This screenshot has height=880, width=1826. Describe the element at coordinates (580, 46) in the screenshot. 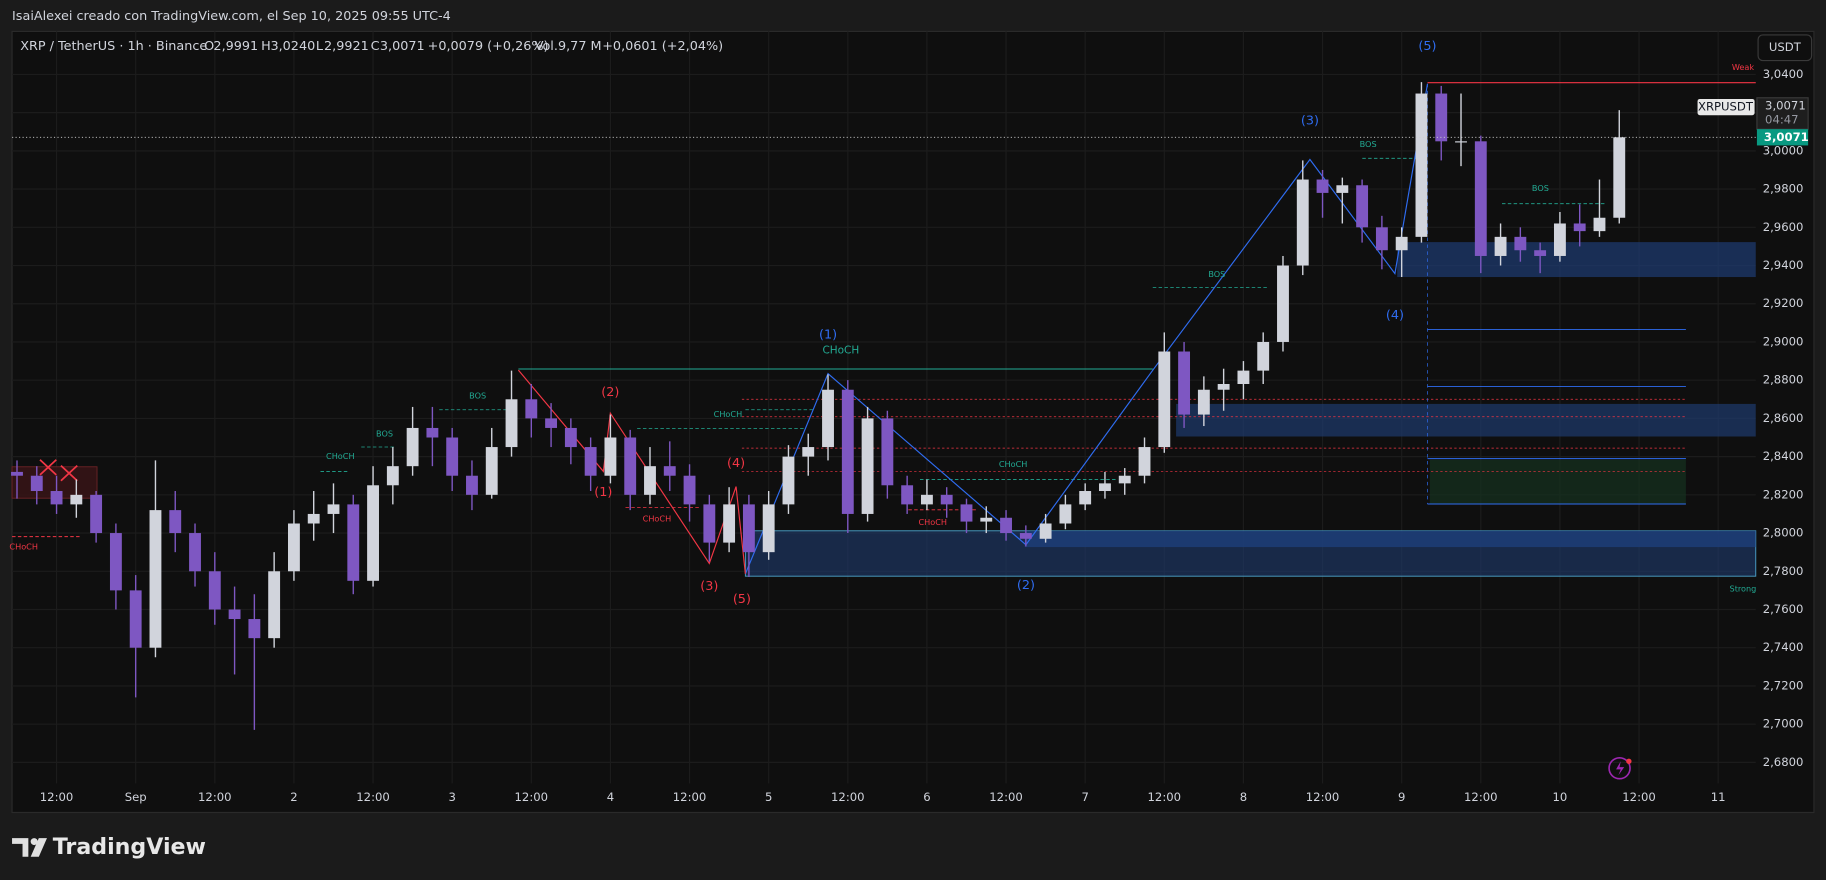

I see `volume: 9,77 M` at that location.